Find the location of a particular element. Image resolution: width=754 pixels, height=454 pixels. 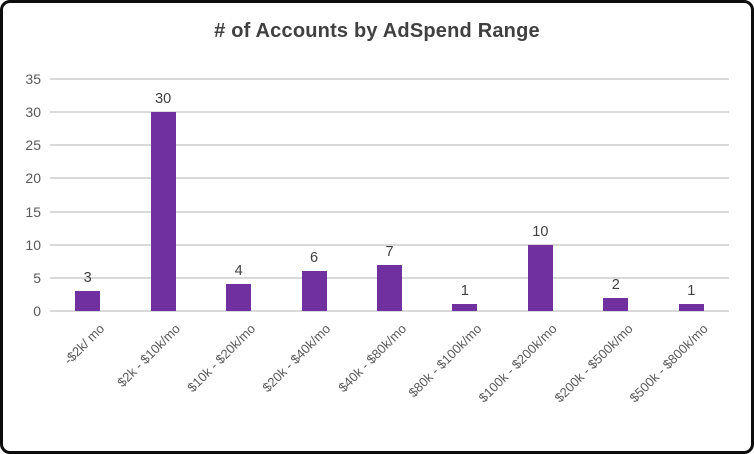

bar-value-label: 3 is located at coordinates (87, 278).